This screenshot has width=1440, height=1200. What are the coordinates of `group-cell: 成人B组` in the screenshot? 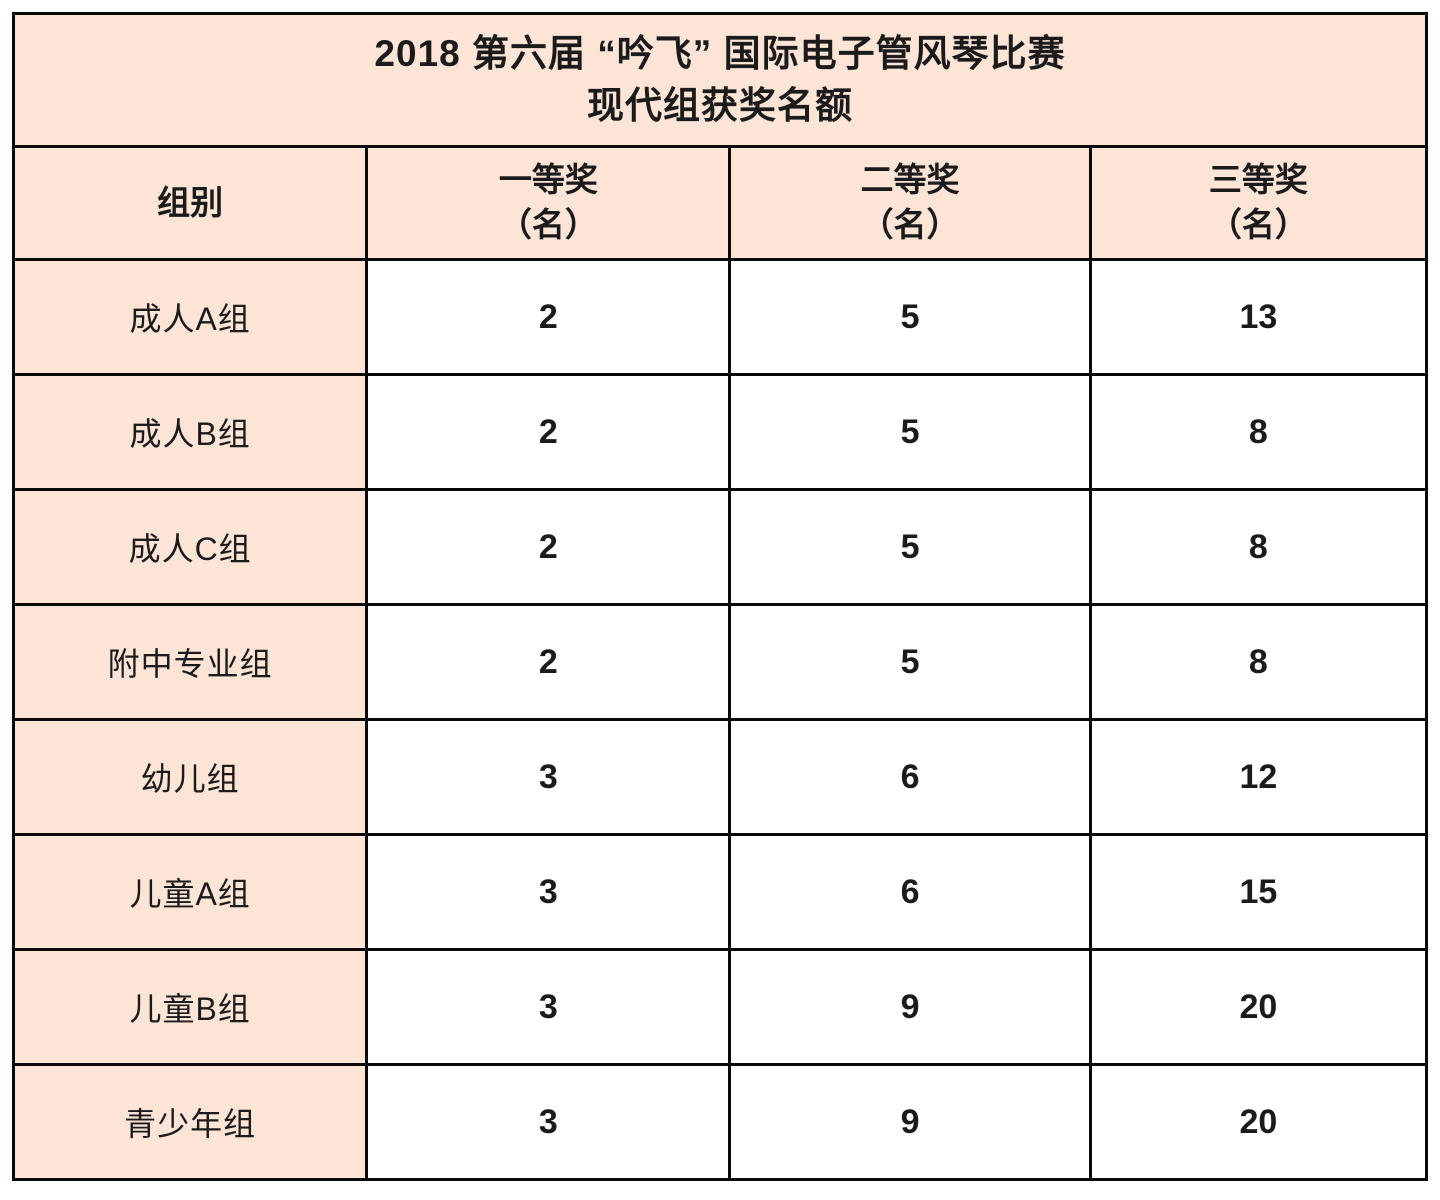 It's located at (190, 432).